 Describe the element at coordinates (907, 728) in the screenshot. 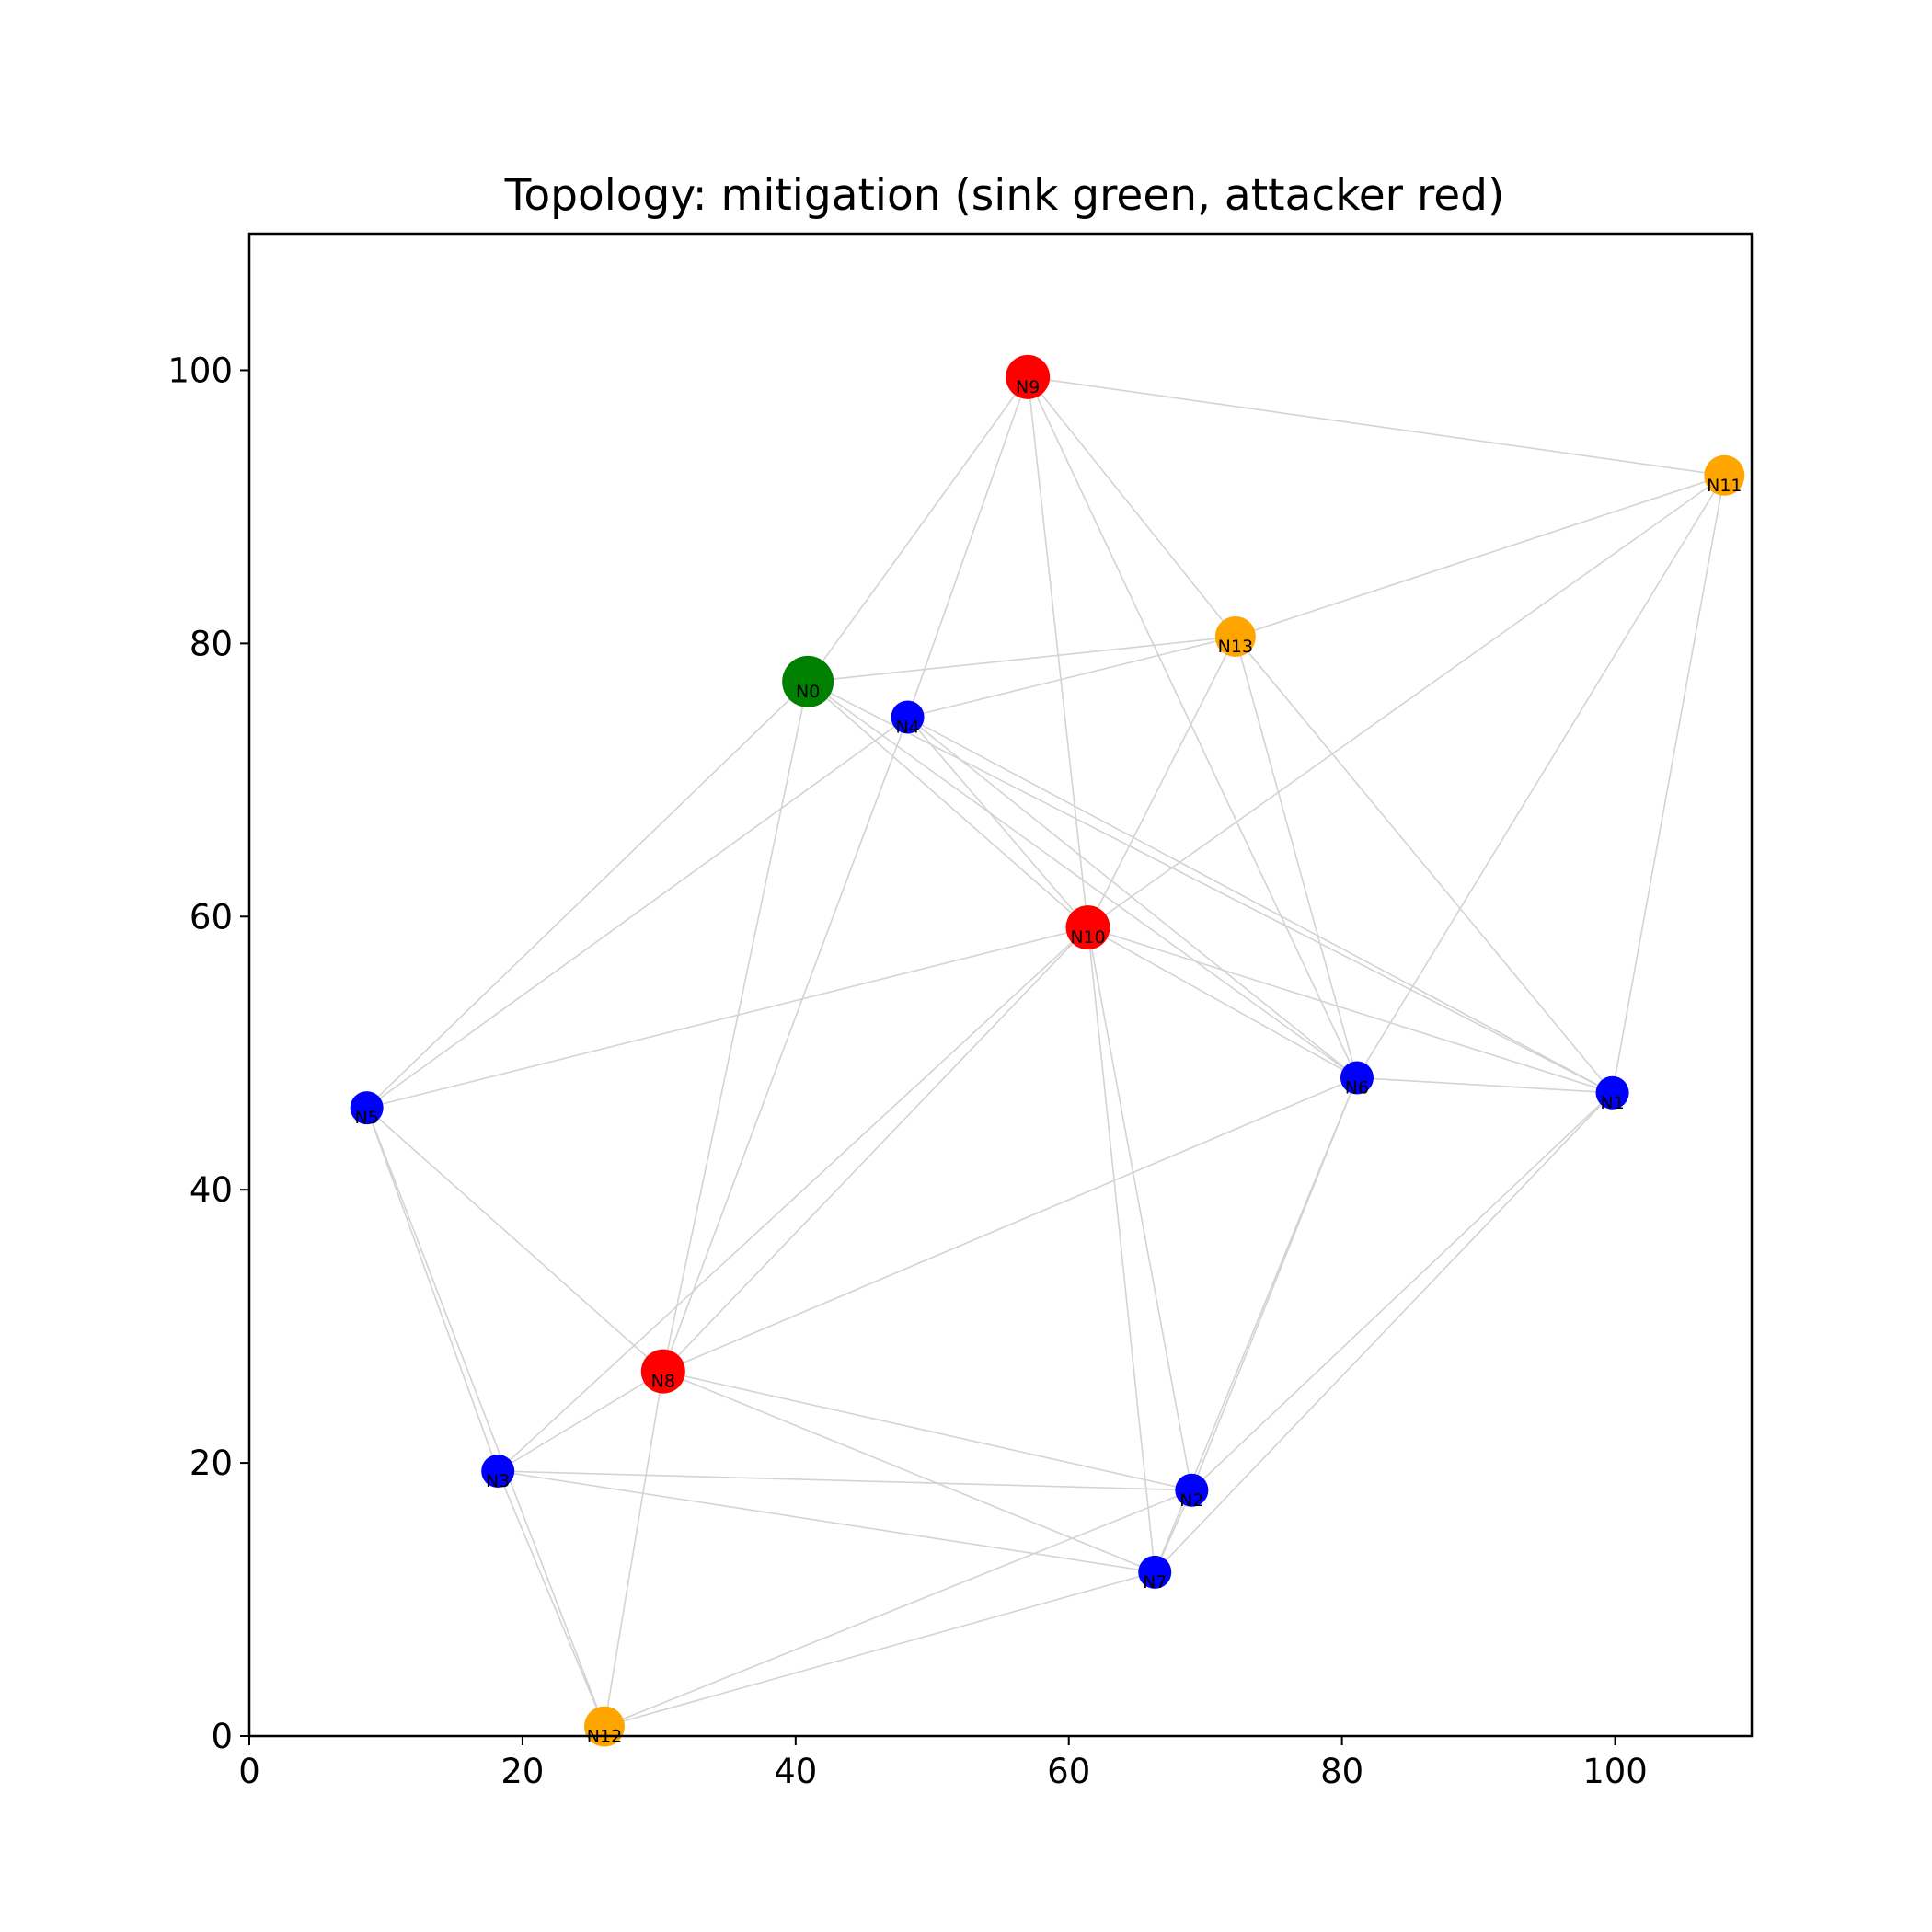

I see `node-label-N4: N4` at that location.